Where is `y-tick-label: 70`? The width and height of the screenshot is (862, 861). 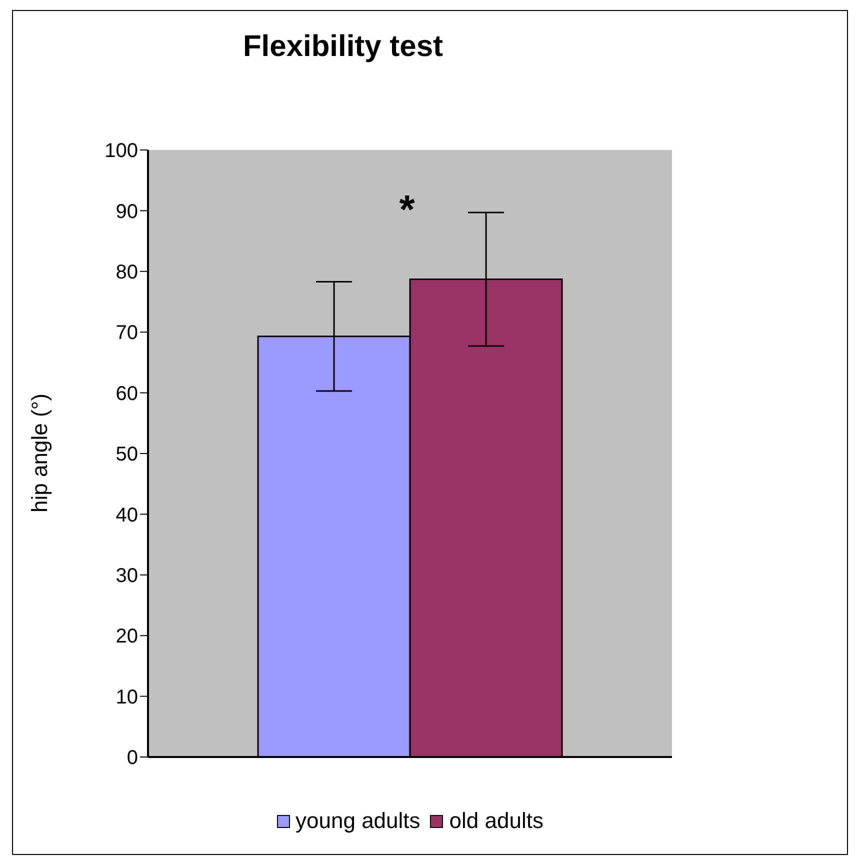
y-tick-label: 70 is located at coordinates (127, 333).